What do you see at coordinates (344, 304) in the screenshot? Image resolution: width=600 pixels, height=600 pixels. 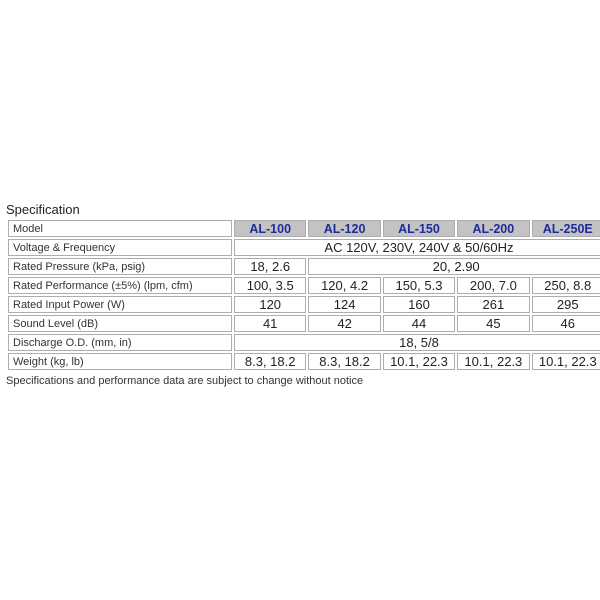 I see `spec-value-cell: 124` at bounding box center [344, 304].